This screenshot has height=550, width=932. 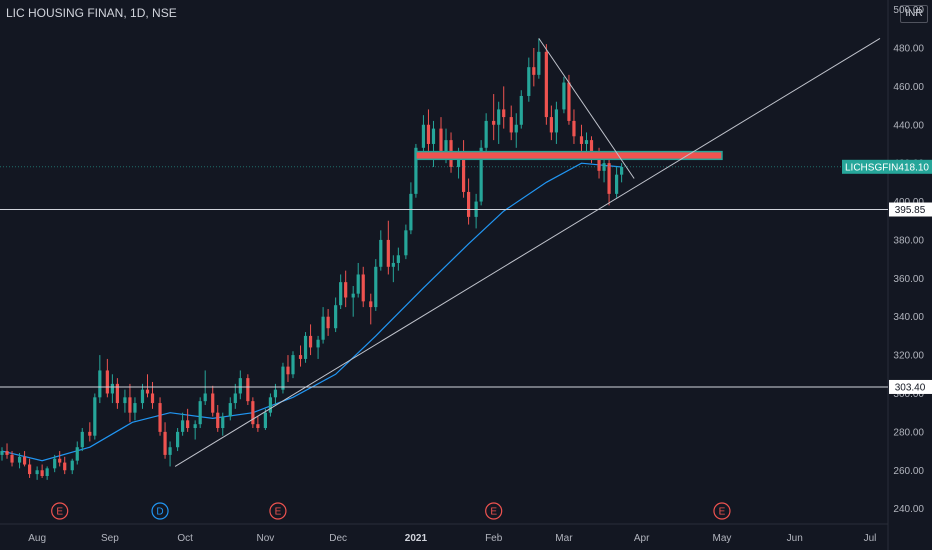 What do you see at coordinates (569, 155) in the screenshot?
I see `resistance-zone` at bounding box center [569, 155].